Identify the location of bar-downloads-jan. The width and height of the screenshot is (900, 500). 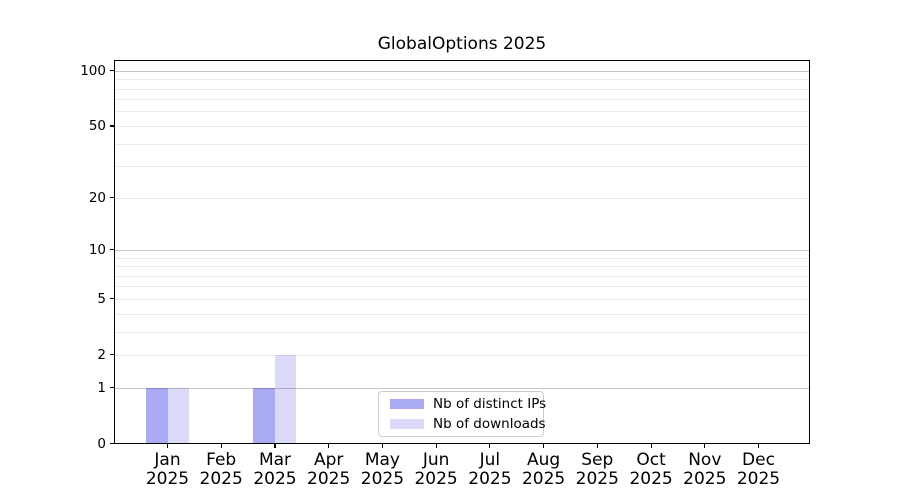
(178, 415).